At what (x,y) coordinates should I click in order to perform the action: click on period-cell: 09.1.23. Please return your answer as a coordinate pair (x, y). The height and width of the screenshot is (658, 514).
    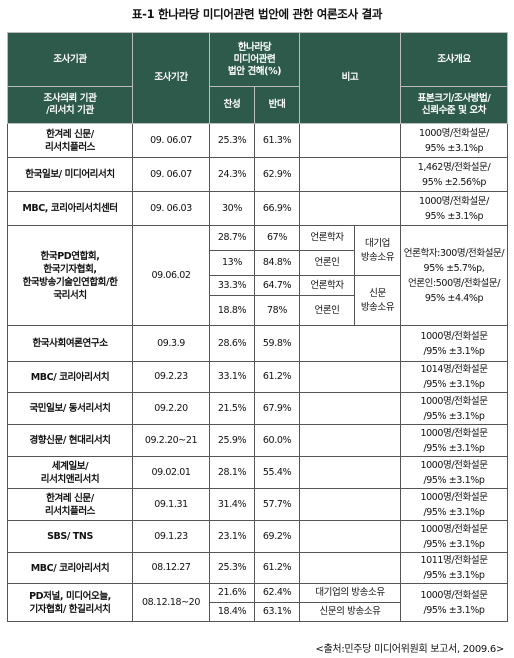
    Looking at the image, I should click on (171, 536).